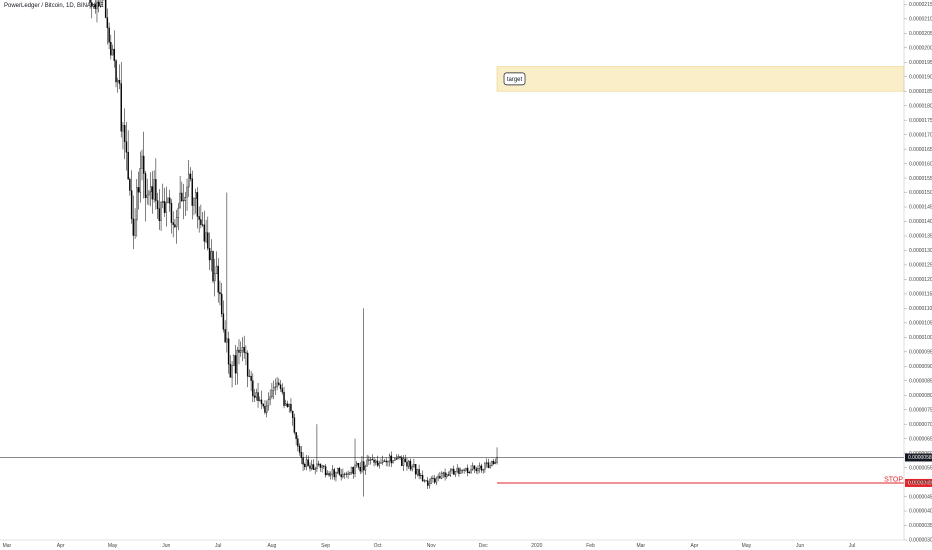 This screenshot has width=932, height=550. Describe the element at coordinates (483, 546) in the screenshot. I see `time-tick-label: Dec` at that location.